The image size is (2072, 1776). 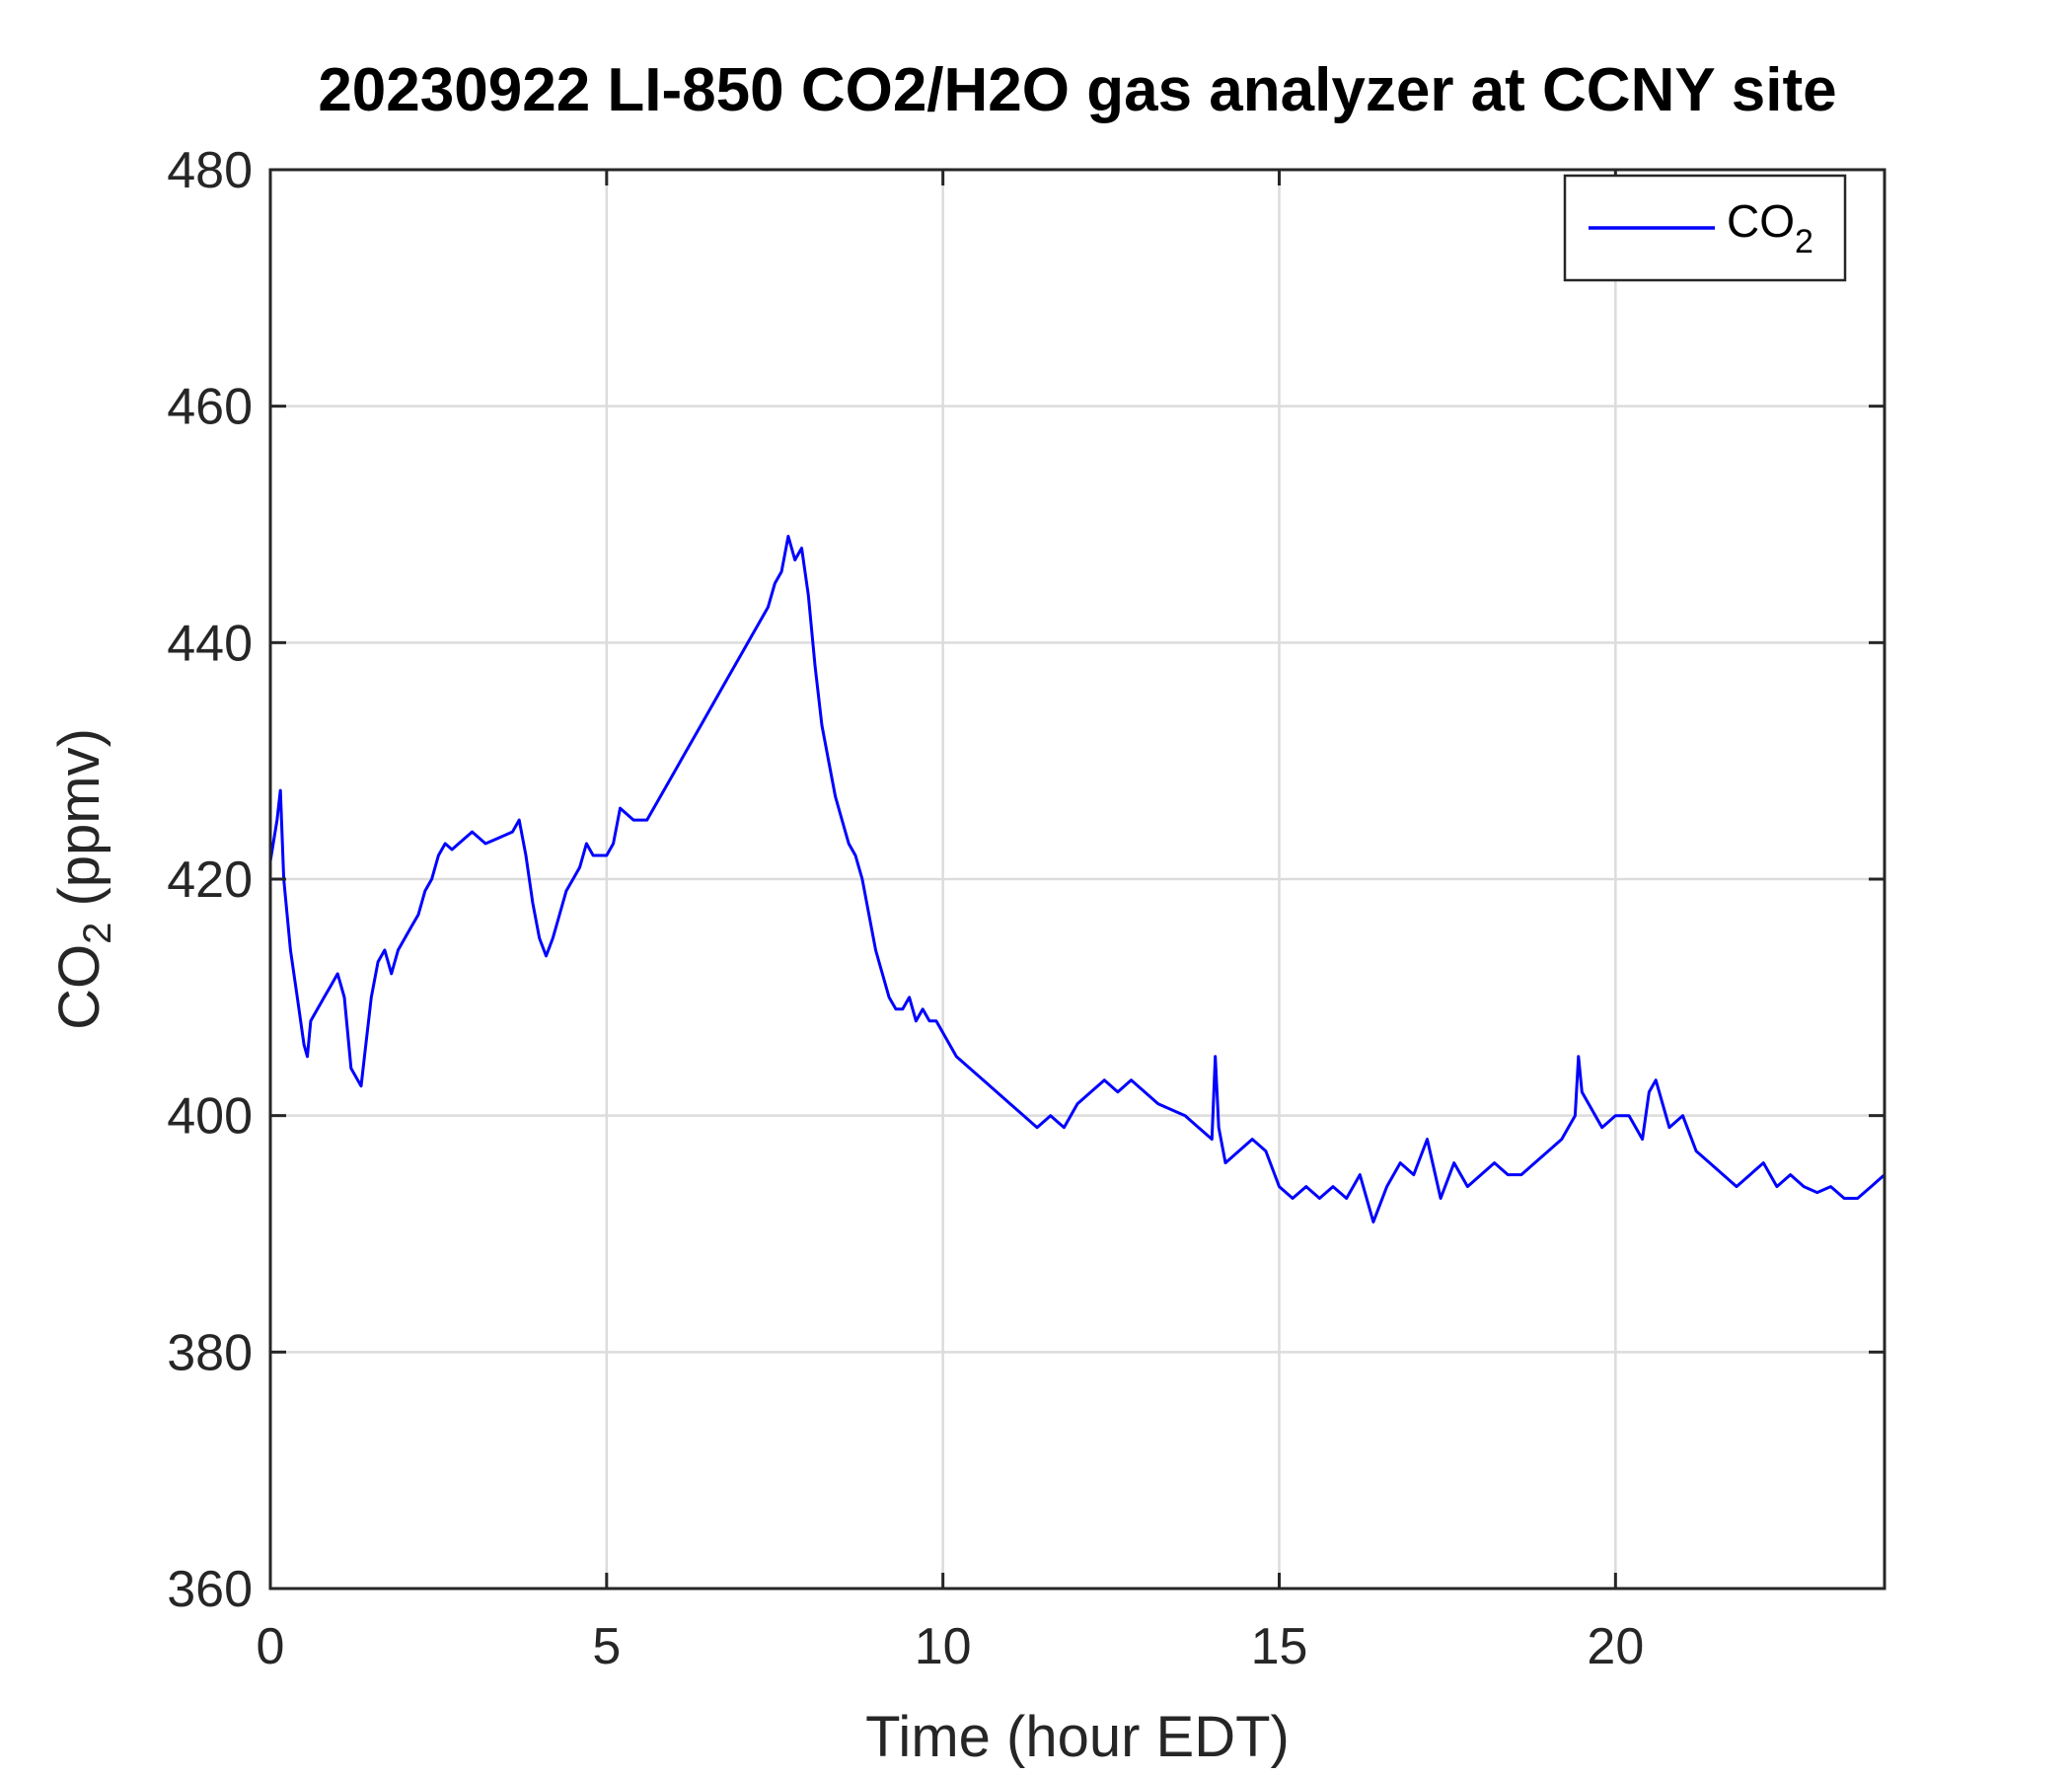 I want to click on y-axis-label-subscript: 2, so click(x=98, y=934).